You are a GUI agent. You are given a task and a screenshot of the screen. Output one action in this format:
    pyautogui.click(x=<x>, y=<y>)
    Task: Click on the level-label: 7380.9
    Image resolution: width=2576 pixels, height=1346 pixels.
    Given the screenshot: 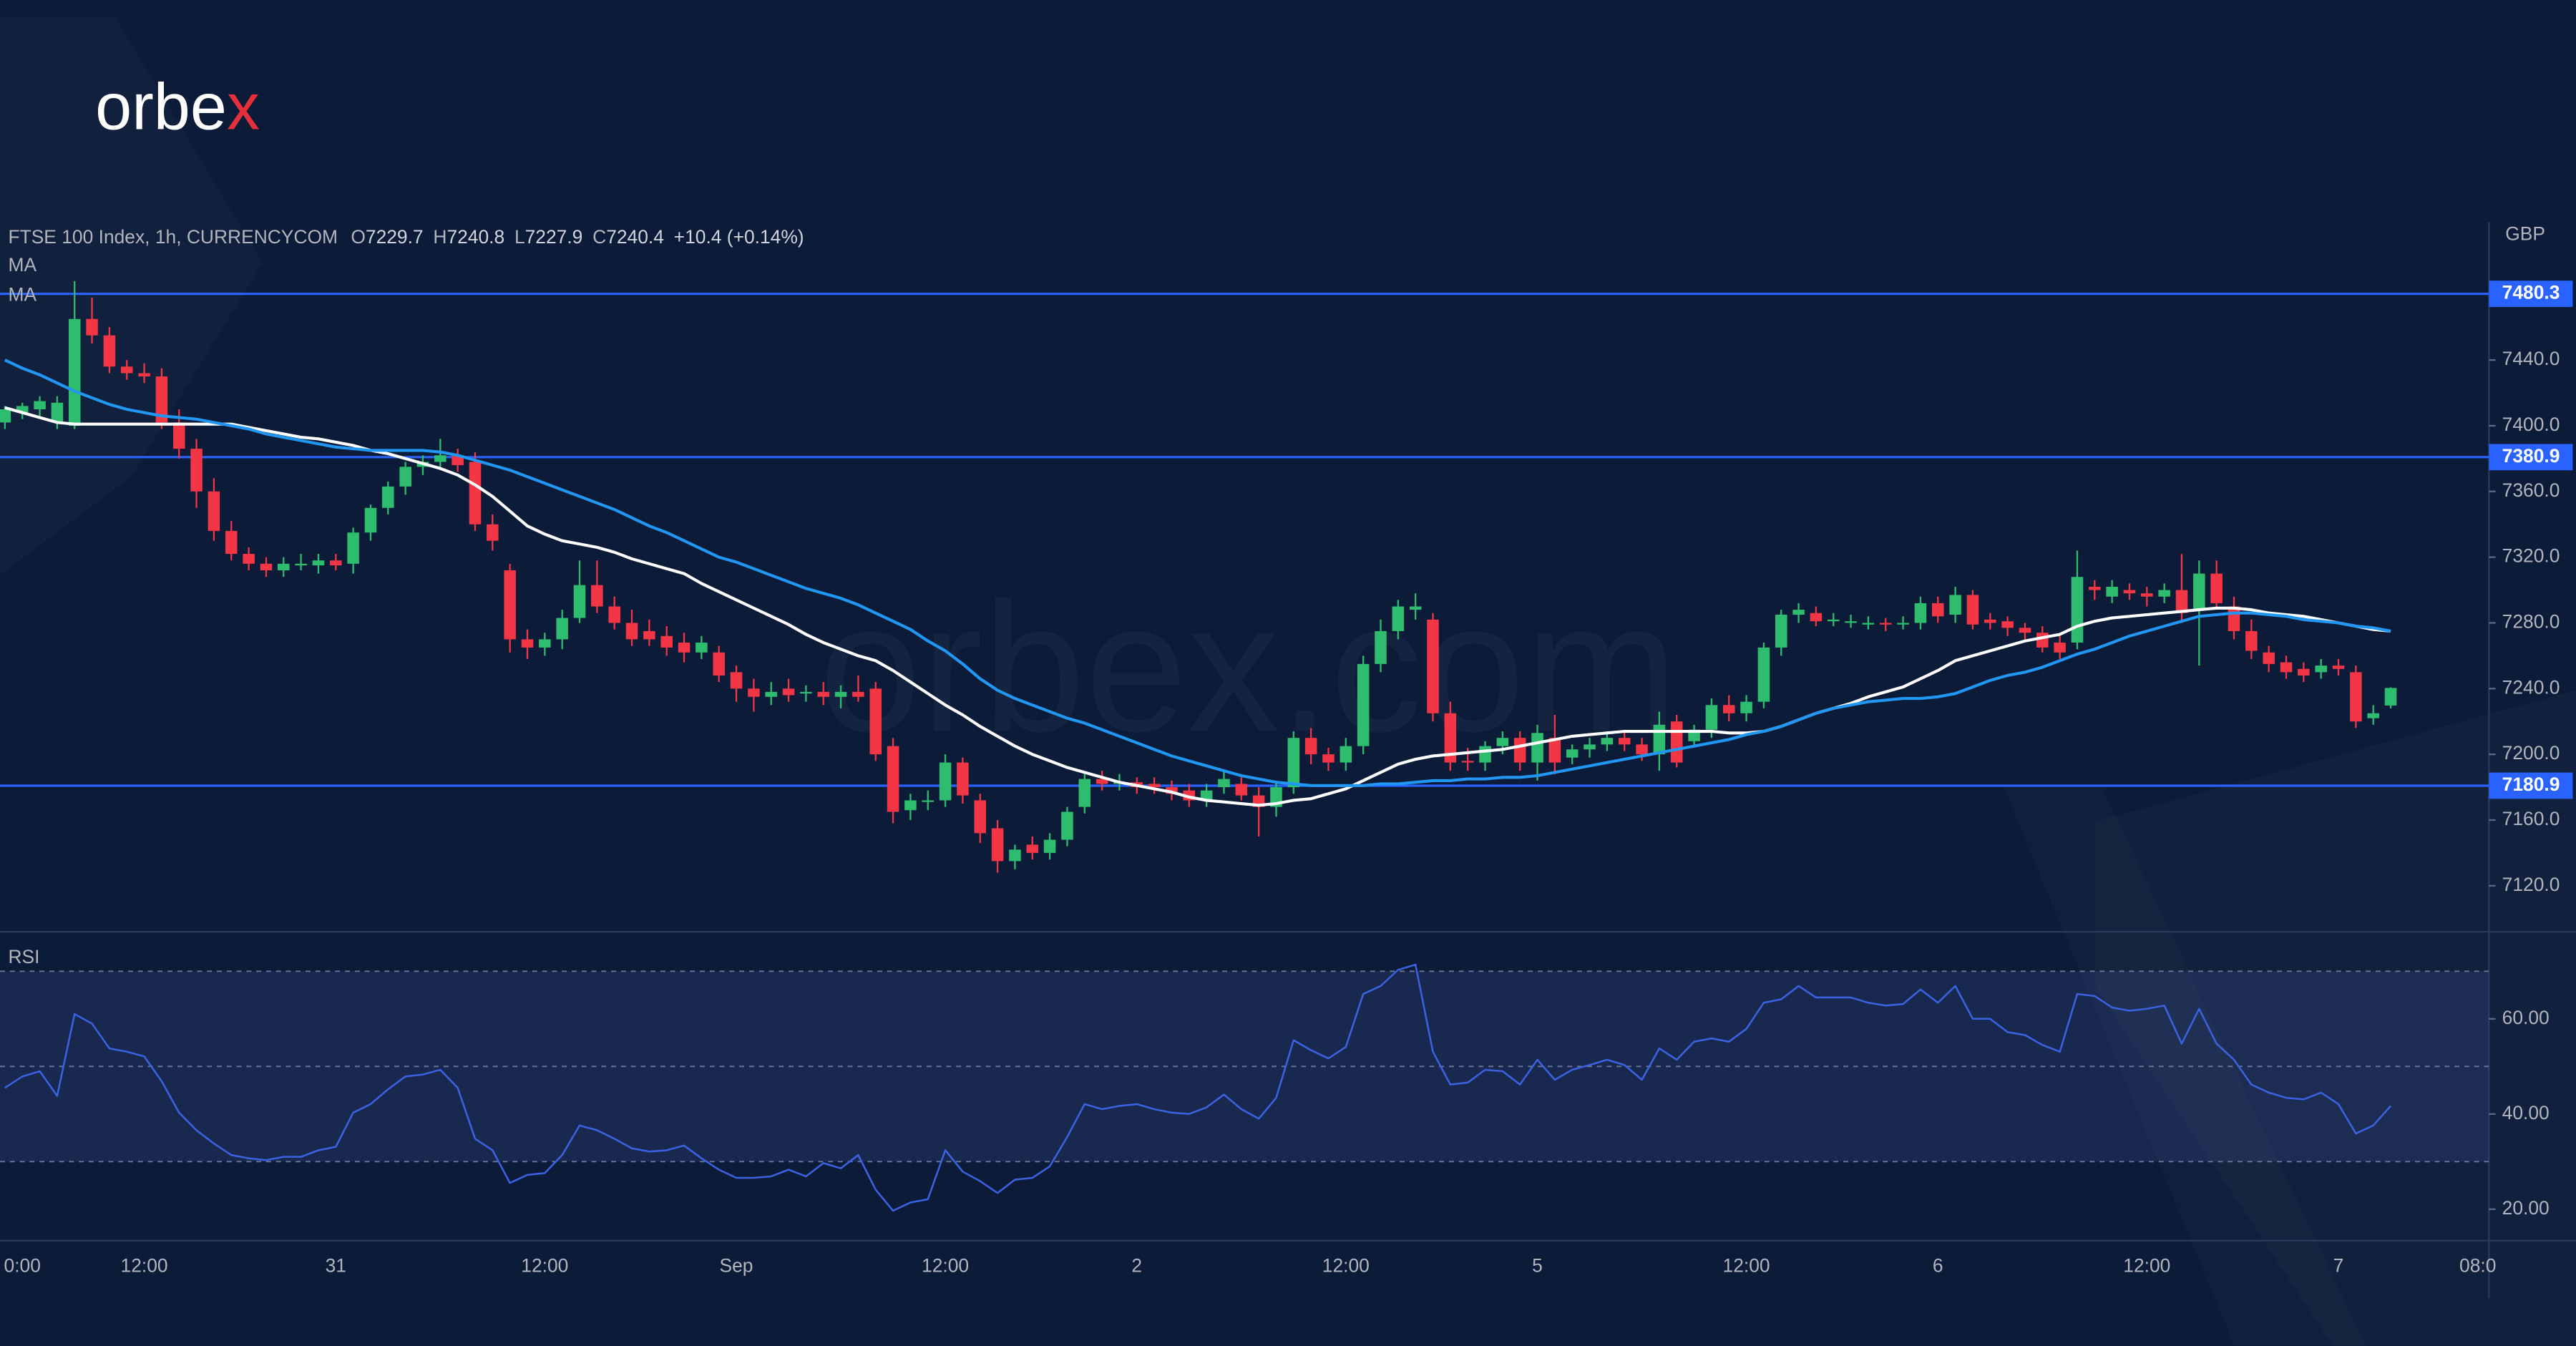 What is the action you would take?
    pyautogui.click(x=2531, y=456)
    